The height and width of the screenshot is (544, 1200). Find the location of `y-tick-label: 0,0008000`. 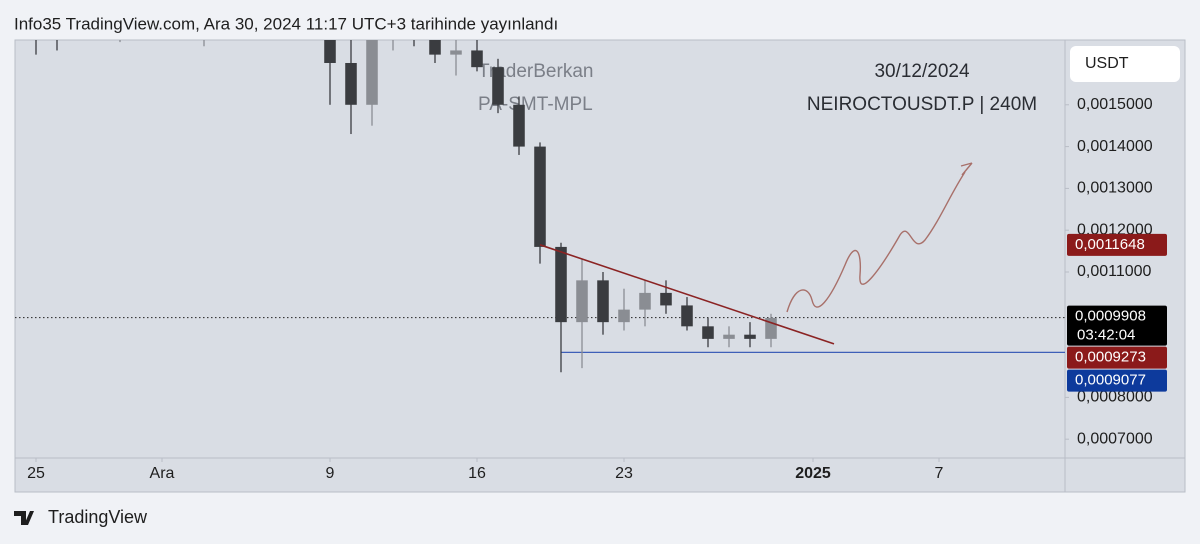

y-tick-label: 0,0008000 is located at coordinates (1115, 397).